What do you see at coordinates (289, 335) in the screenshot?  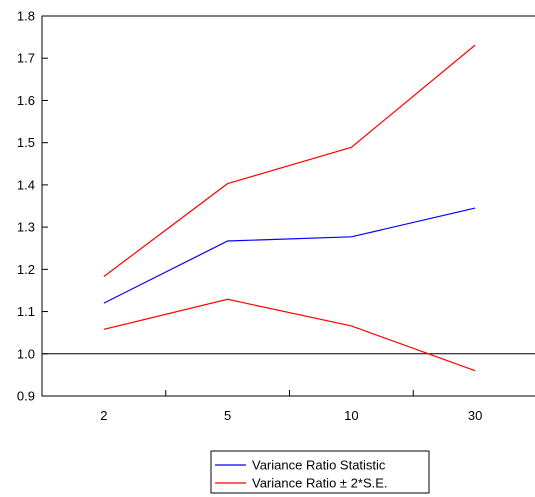 I see `series-line-lower-band` at bounding box center [289, 335].